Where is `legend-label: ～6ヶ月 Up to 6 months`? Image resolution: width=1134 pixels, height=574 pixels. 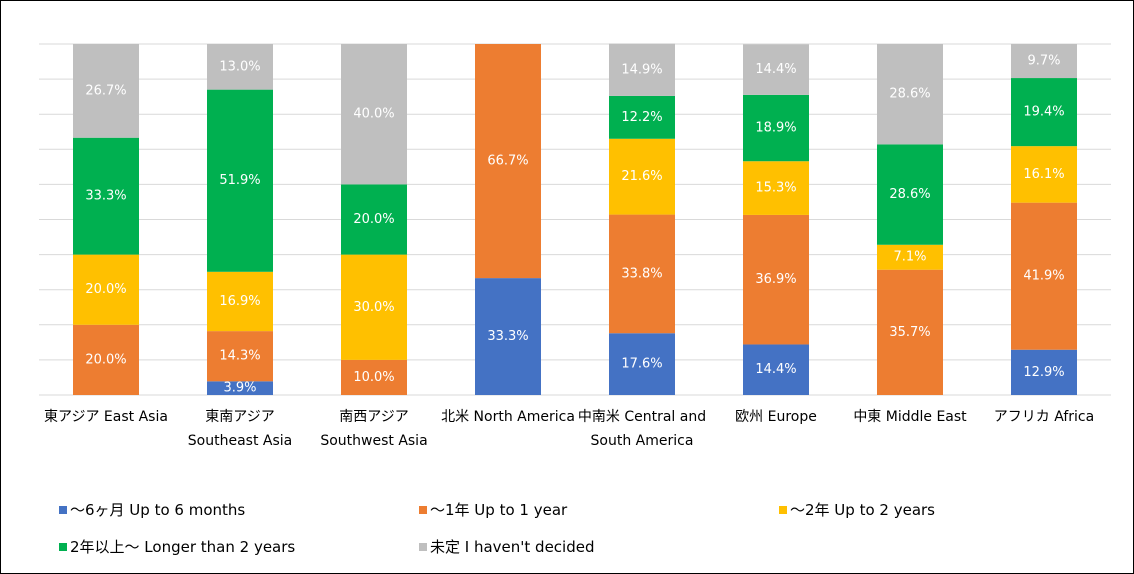 legend-label: ～6ヶ月 Up to 6 months is located at coordinates (158, 510).